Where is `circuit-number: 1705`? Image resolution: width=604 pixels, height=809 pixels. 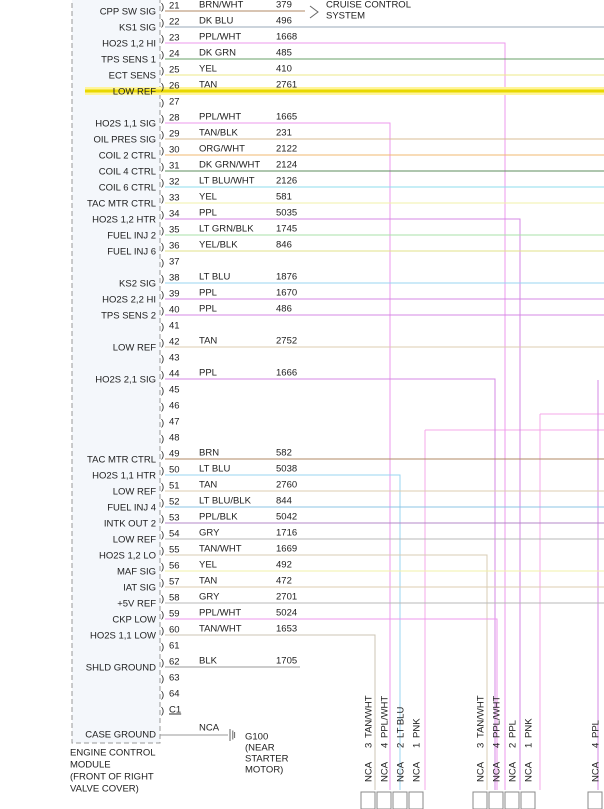
circuit-number: 1705 is located at coordinates (286, 661).